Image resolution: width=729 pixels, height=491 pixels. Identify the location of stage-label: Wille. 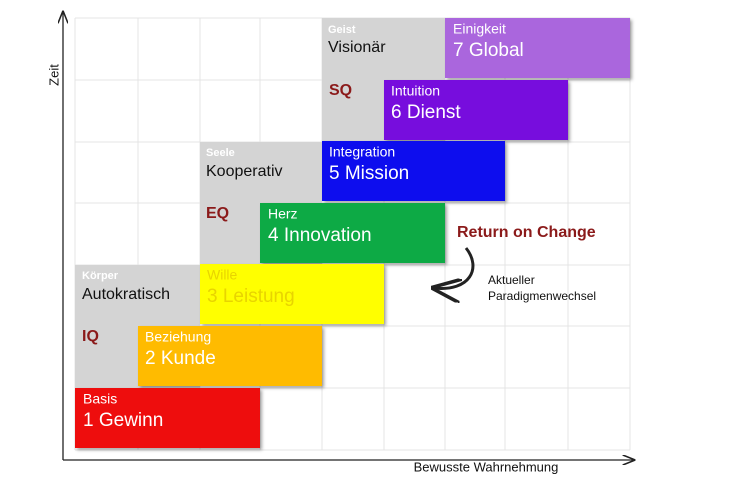
(222, 275).